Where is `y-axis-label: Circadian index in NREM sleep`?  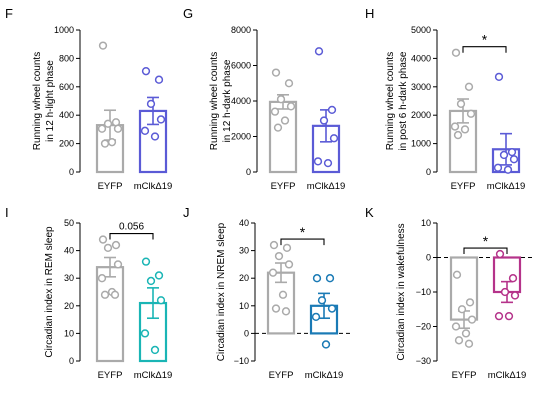
y-axis-label: Circadian index in NREM sleep is located at coordinates (221, 291).